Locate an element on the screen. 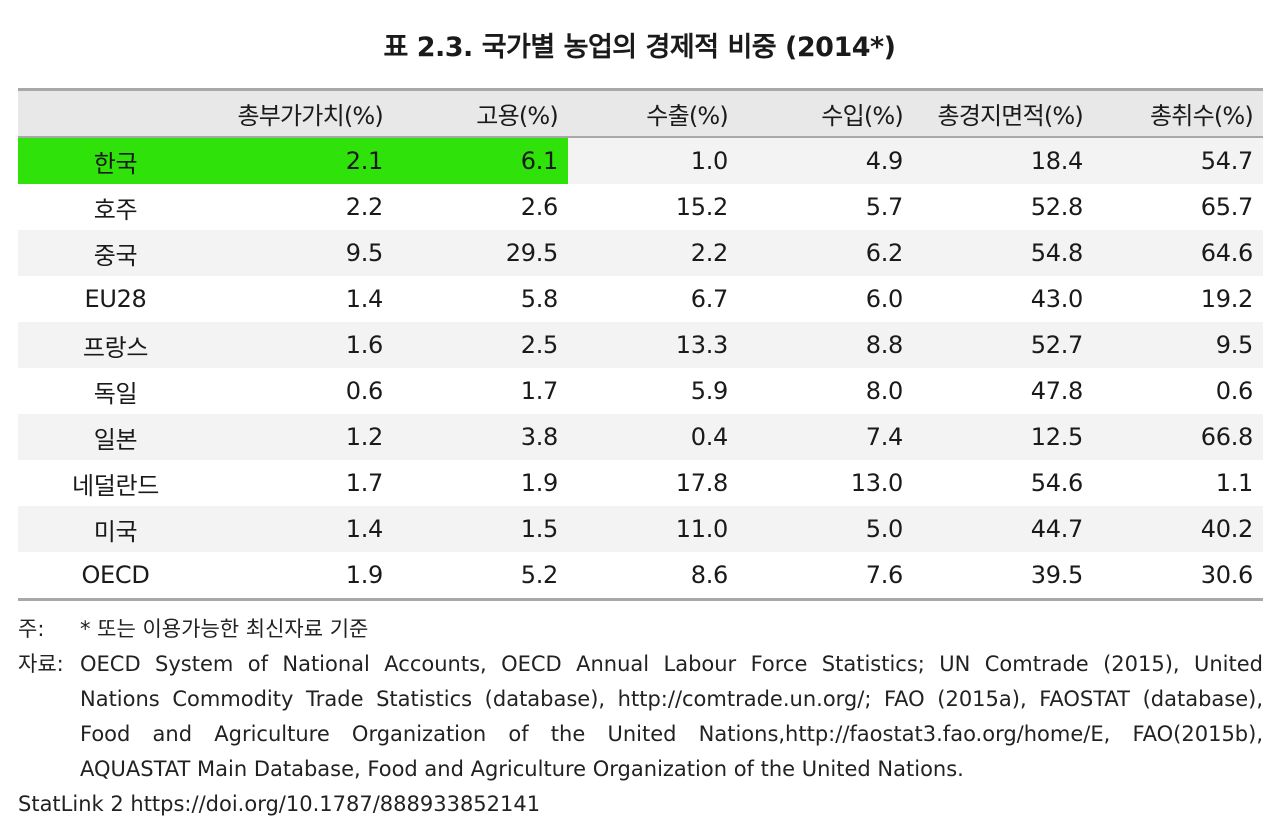  value-cell: 43.0 is located at coordinates (1057, 299).